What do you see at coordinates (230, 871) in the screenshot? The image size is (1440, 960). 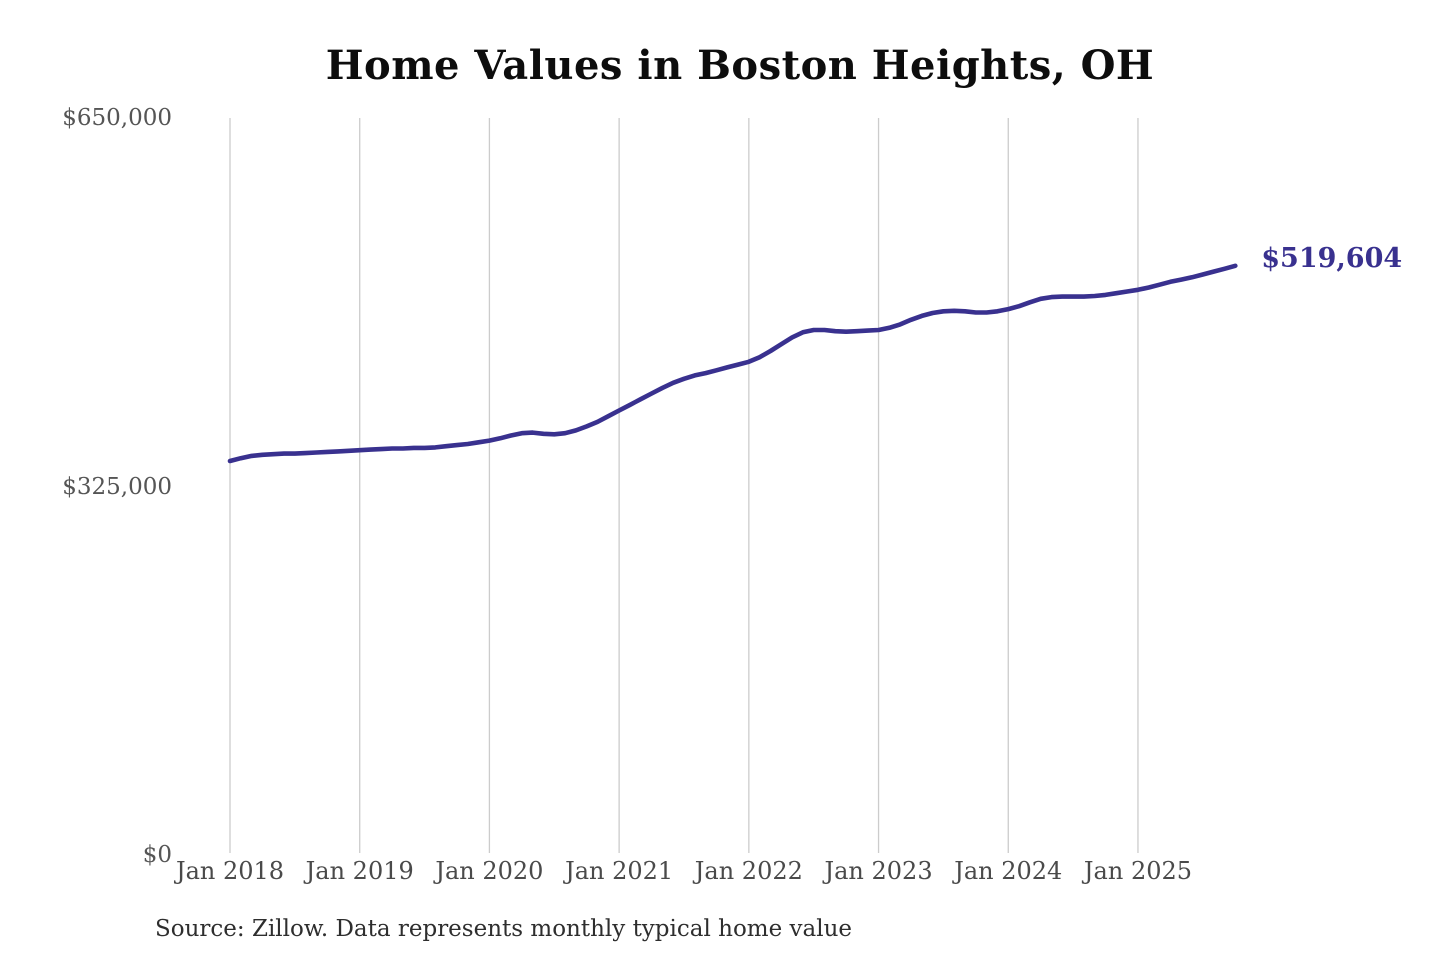 I see `x-axis-tick-label: Jan 2018` at bounding box center [230, 871].